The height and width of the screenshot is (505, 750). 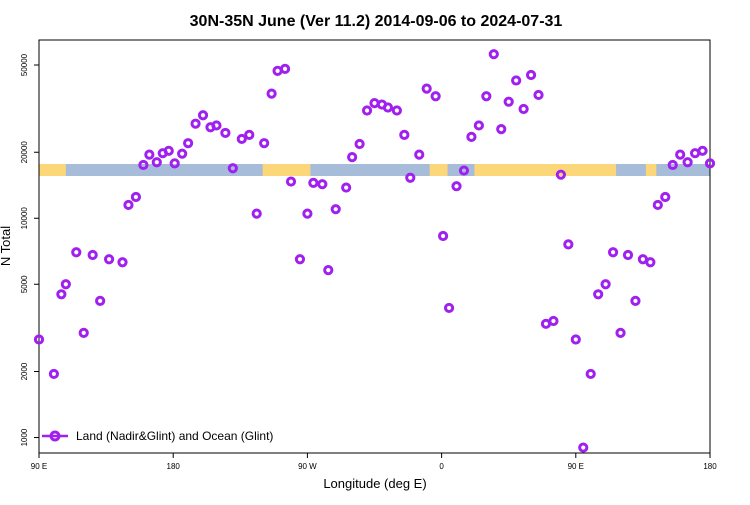 I want to click on x-tick-label: 90 W, so click(x=307, y=466).